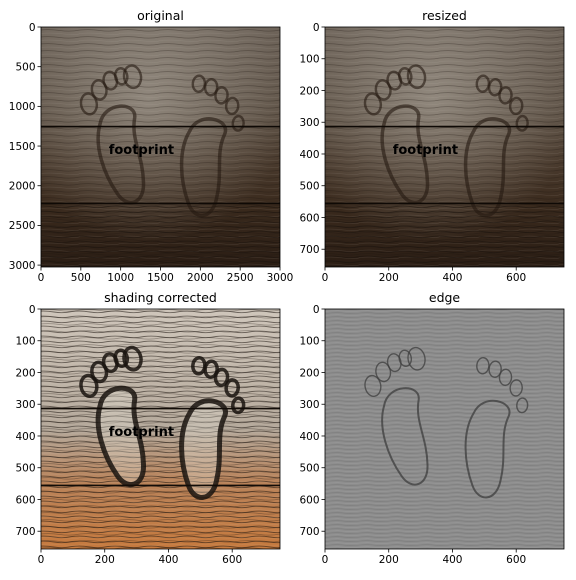 This screenshot has width=576, height=580. I want to click on panel-title: original, so click(160, 15).